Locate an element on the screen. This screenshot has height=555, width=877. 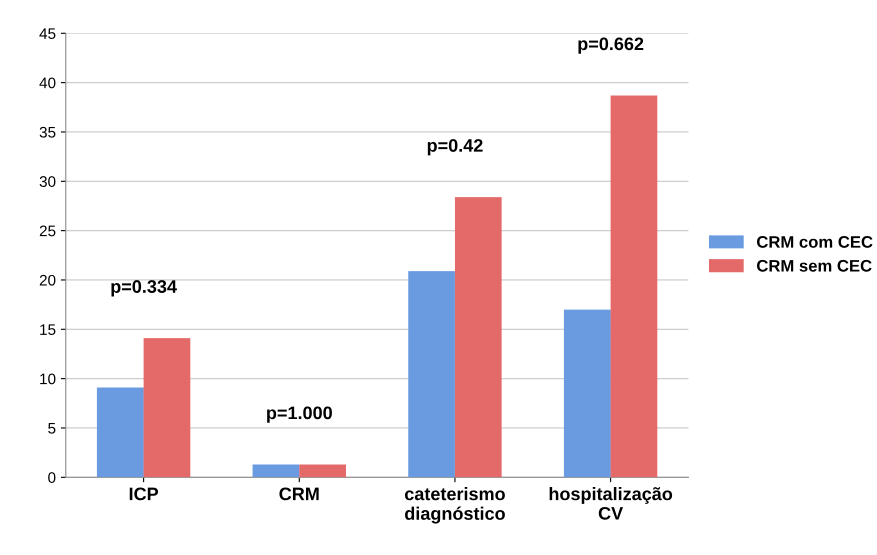
legend-label: CRM sem CEC is located at coordinates (814, 266).